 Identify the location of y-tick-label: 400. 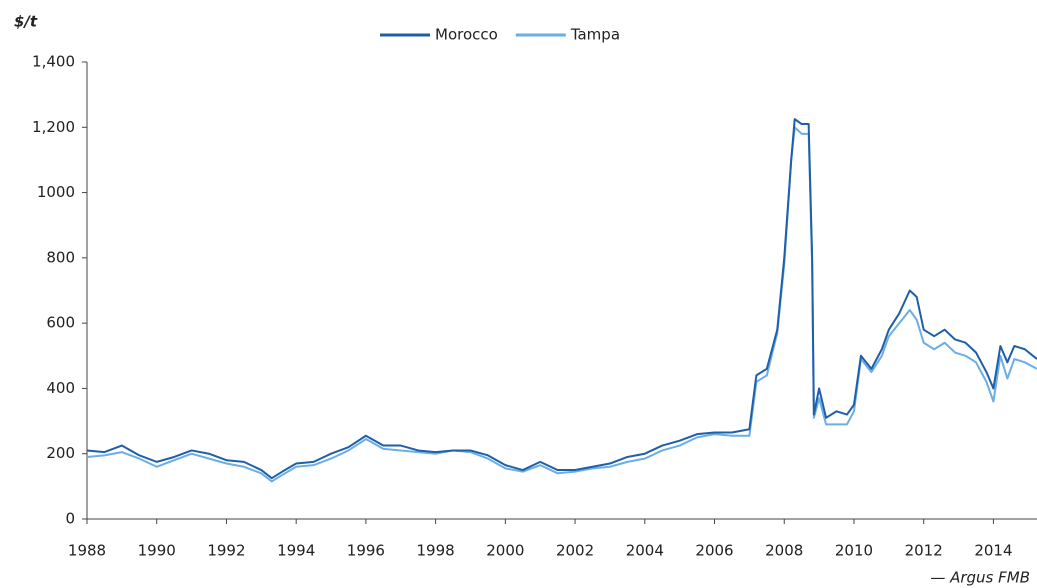
(60, 388).